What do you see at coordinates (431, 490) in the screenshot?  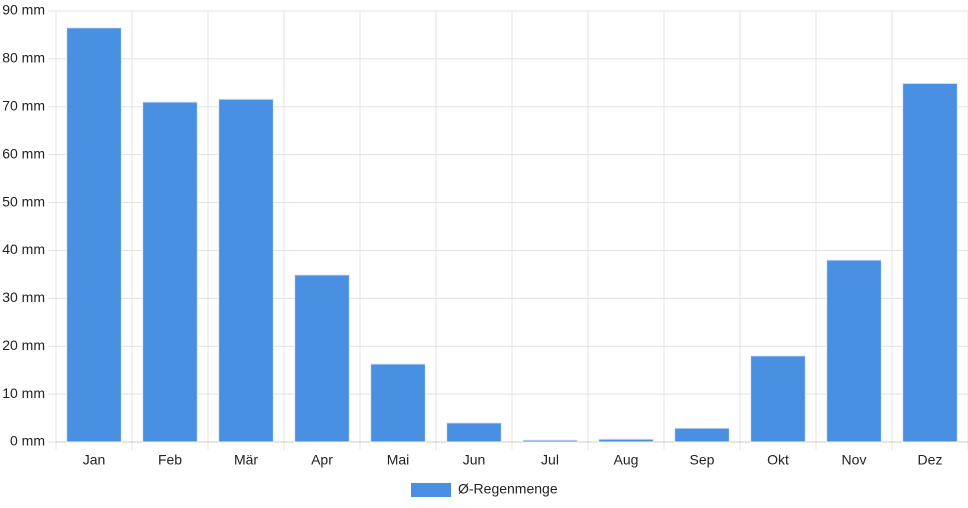 I see `legend-swatch` at bounding box center [431, 490].